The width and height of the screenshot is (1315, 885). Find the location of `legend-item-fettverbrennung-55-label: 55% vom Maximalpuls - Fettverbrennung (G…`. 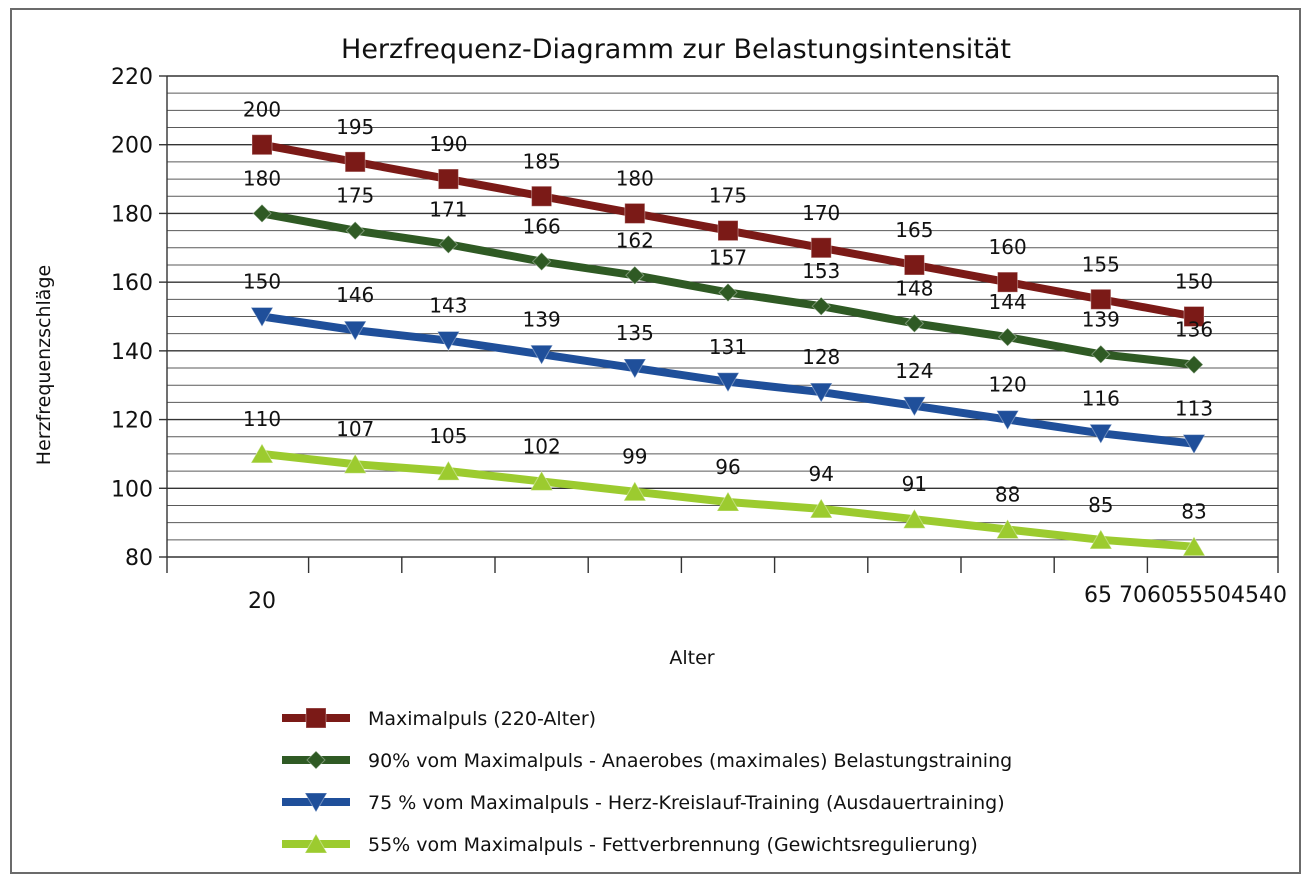

legend-item-fettverbrennung-55-label: 55% vom Maximalpuls - Fettverbrennung (G… is located at coordinates (673, 845).